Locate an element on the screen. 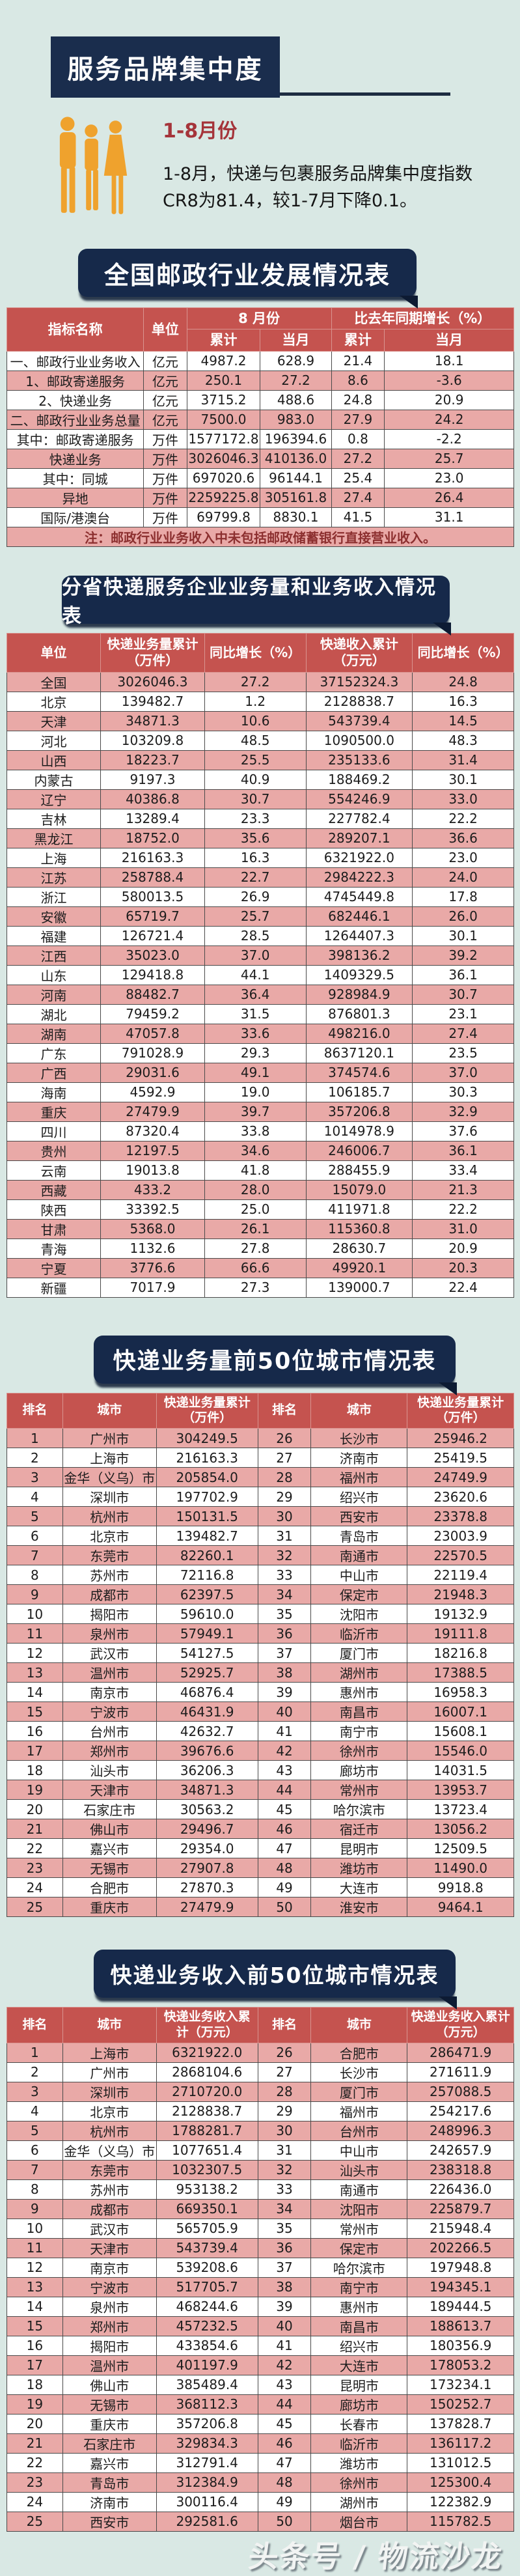 This screenshot has height=2576, width=520. table-cell: 其中：邮政寄递服务 is located at coordinates (75, 439).